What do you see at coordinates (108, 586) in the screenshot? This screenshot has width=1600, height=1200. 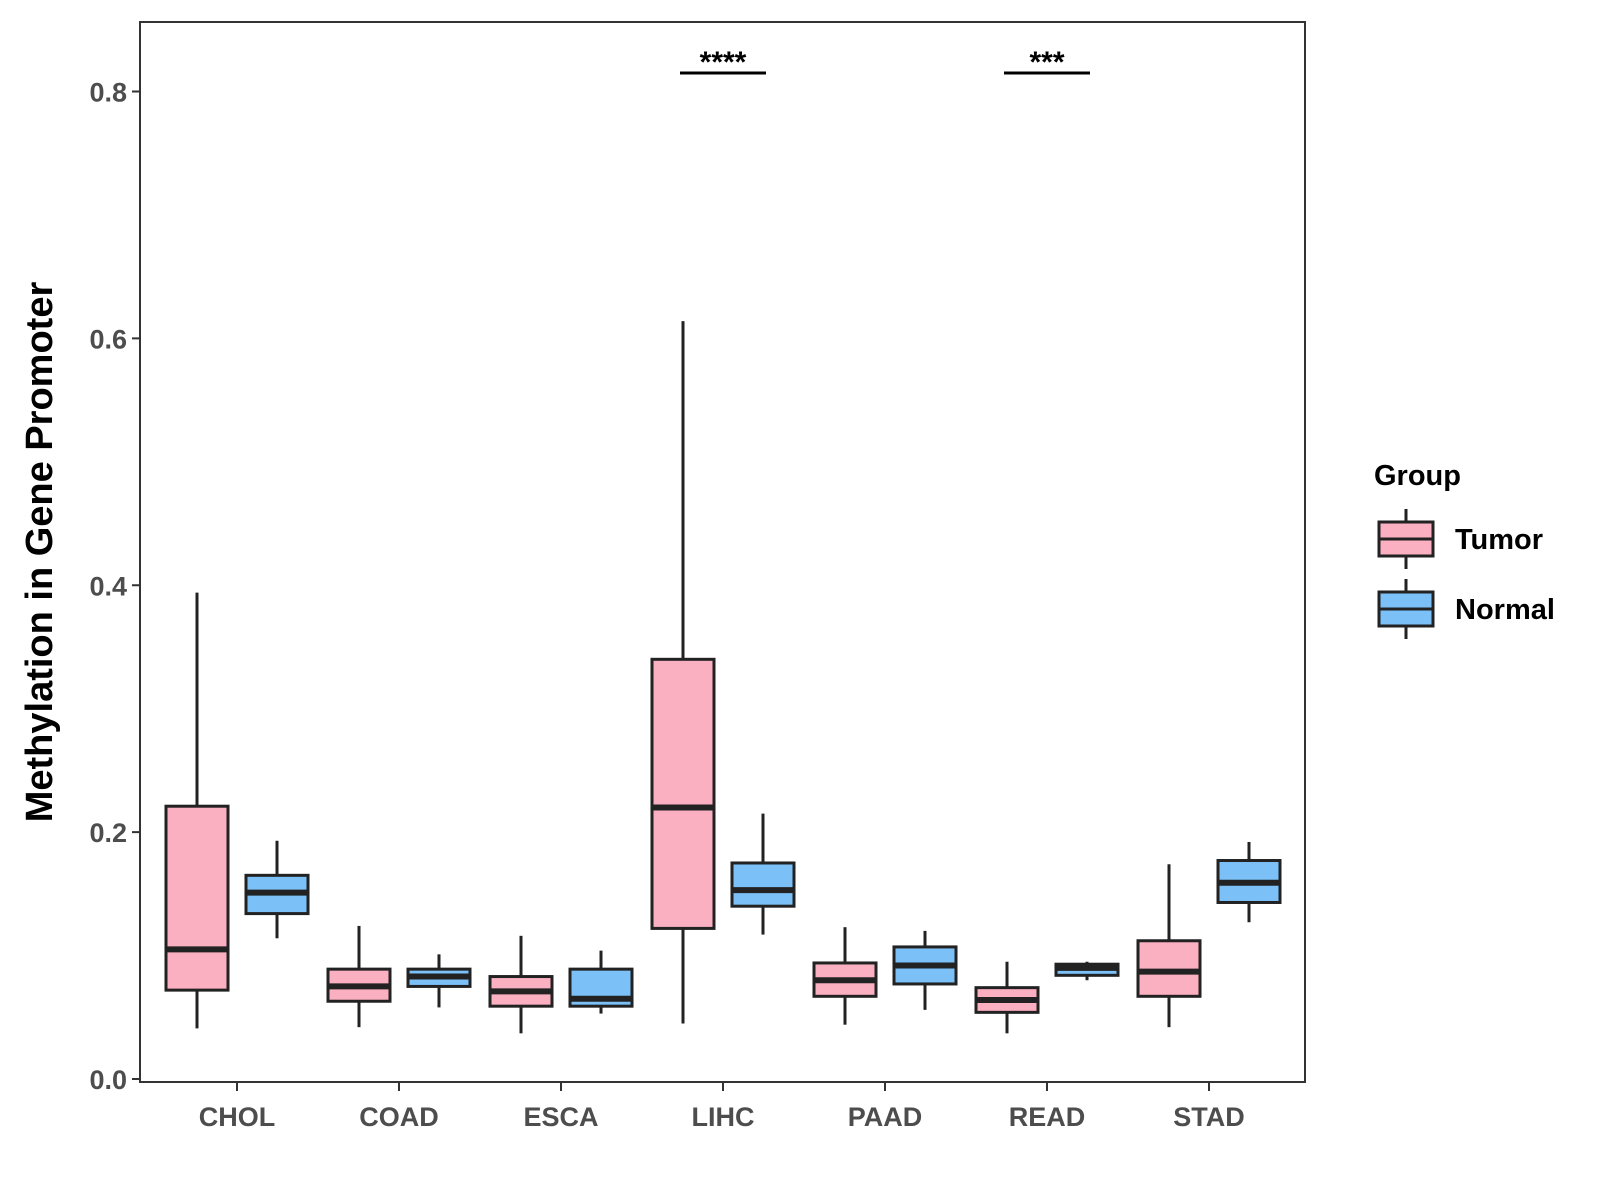 I see `y-tick-label: 0.4` at bounding box center [108, 586].